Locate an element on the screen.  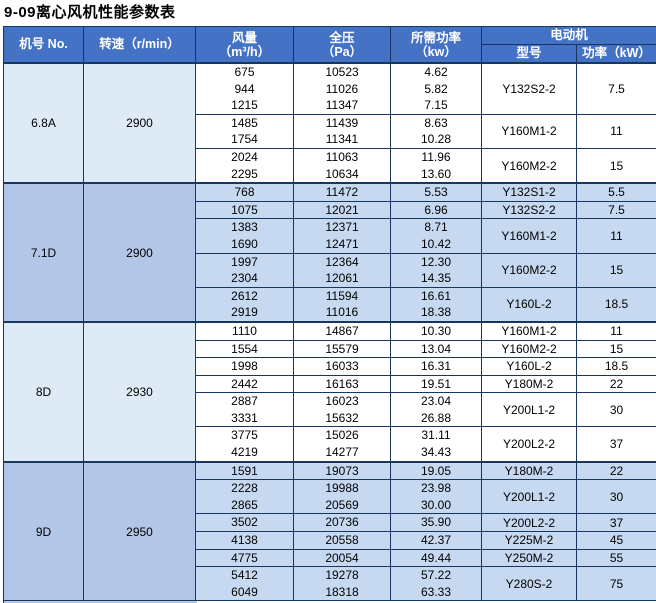
required-power-cell: 11.96 13.60 is located at coordinates (436, 165).